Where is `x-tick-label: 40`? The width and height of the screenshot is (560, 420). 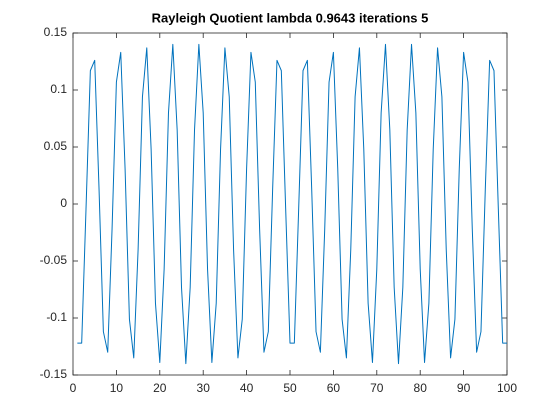
x-tick-label: 40 is located at coordinates (247, 388).